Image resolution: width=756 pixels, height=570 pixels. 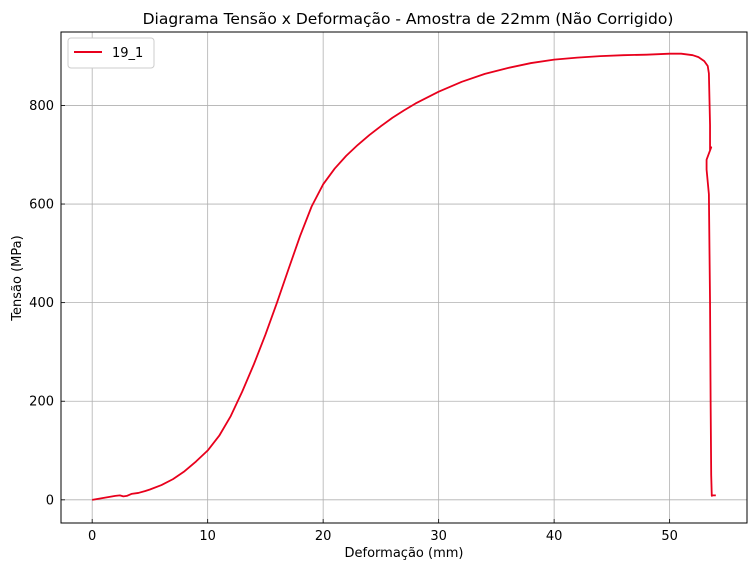 I want to click on legend-box, so click(x=111, y=53).